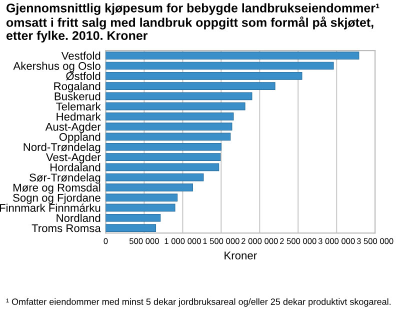  What do you see at coordinates (78, 106) in the screenshot?
I see `y-tick-label: Telemark` at bounding box center [78, 106].